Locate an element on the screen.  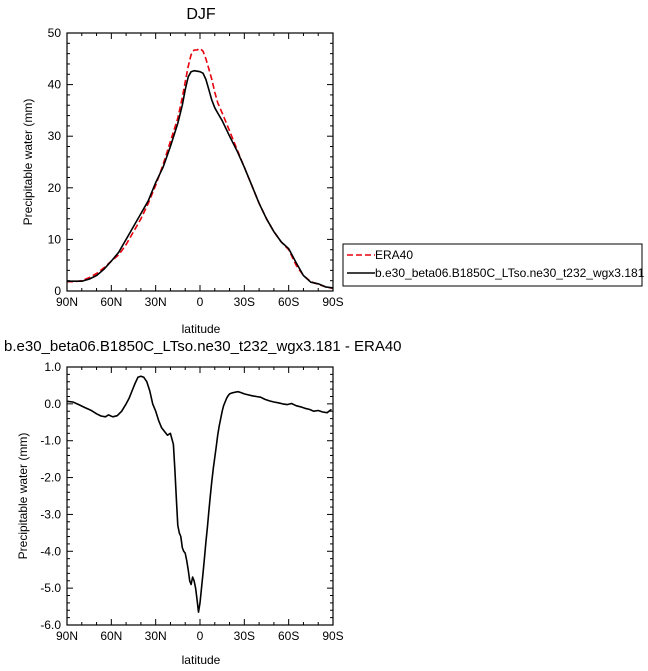
top-xtick-label: 30S is located at coordinates (244, 302).